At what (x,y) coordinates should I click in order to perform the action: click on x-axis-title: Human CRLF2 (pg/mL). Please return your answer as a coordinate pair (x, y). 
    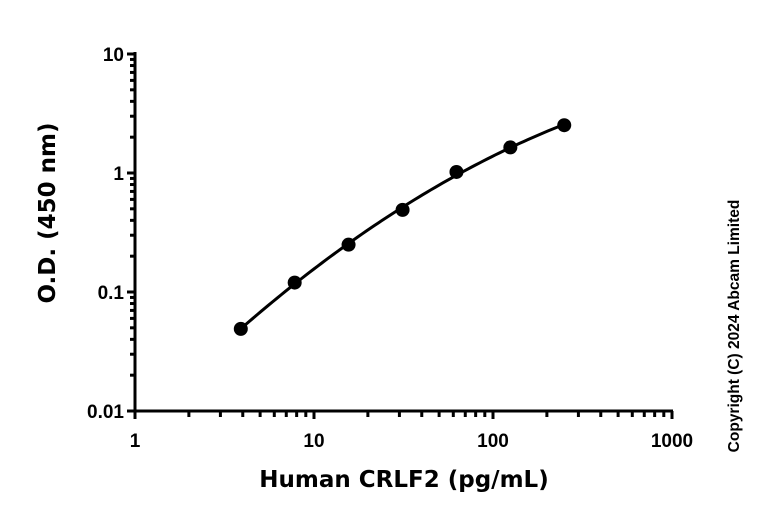
    Looking at the image, I should click on (403, 480).